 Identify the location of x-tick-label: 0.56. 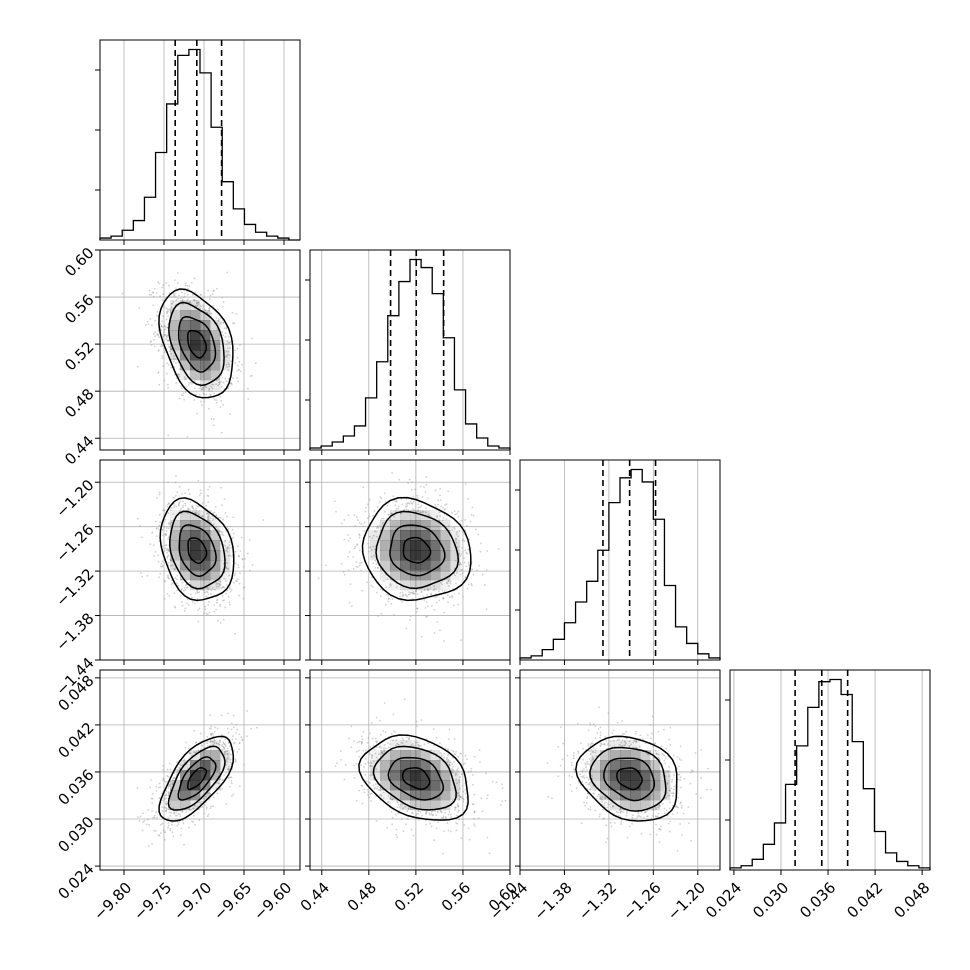
(456, 897).